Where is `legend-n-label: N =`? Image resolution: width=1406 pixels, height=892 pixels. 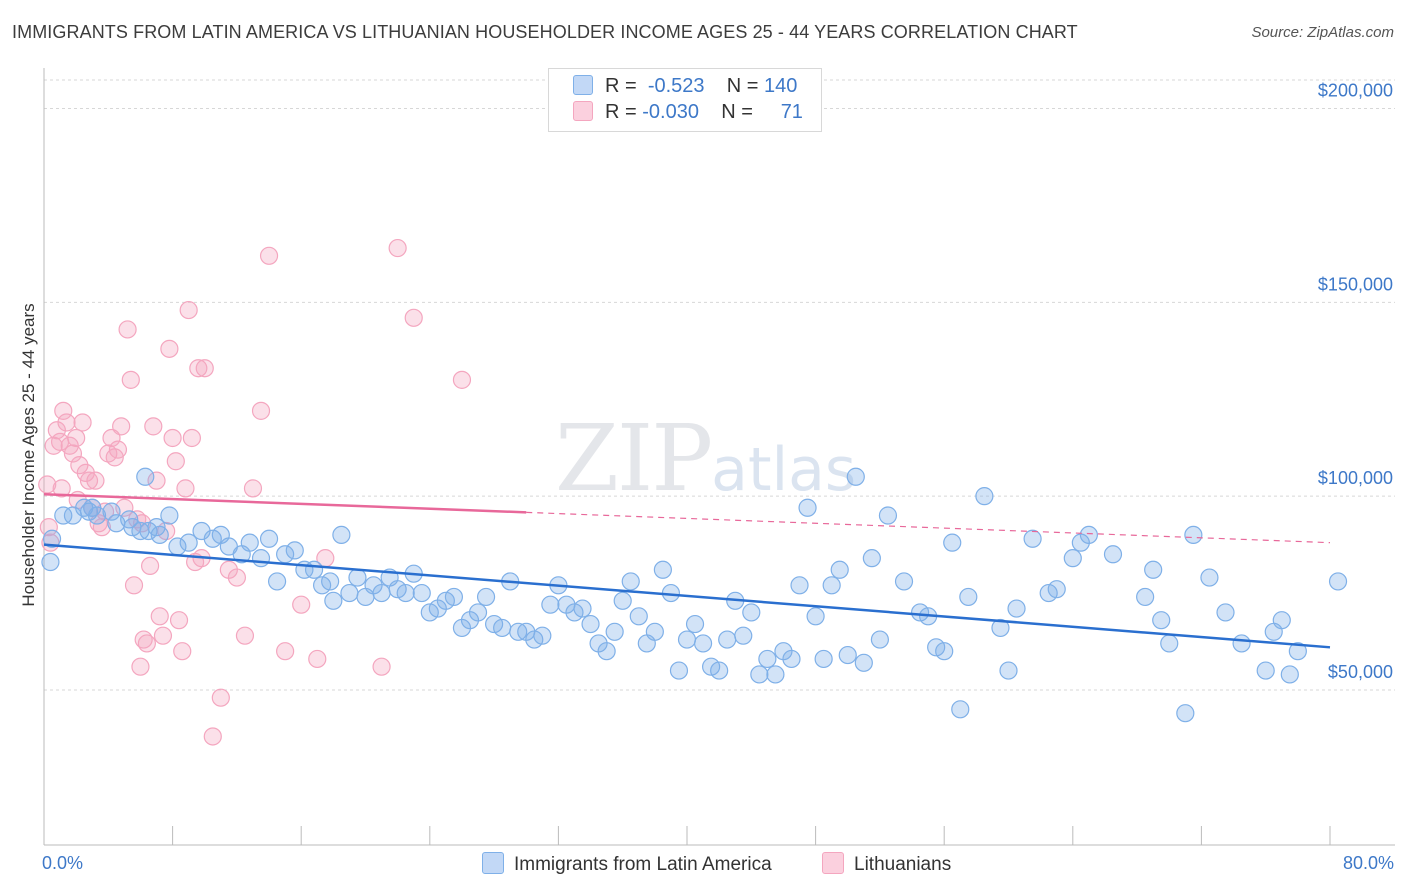 legend-n-label: N = is located at coordinates (742, 86).